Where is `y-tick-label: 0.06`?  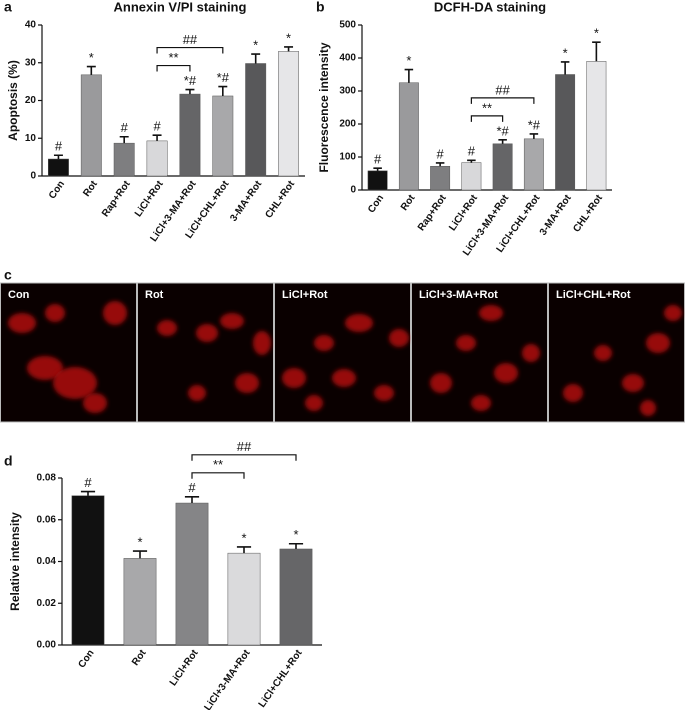
y-tick-label: 0.06 is located at coordinates (47, 519).